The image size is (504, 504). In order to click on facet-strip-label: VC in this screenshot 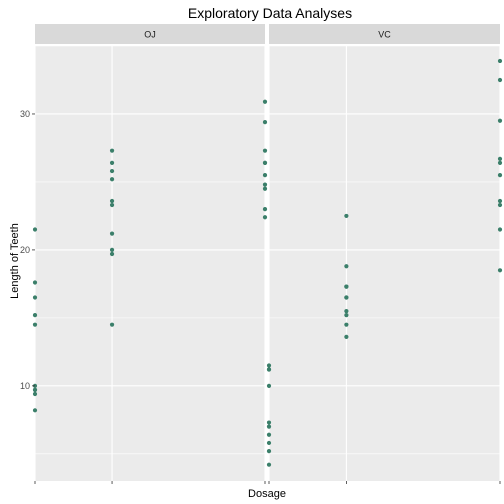, I will do `click(384, 35)`.